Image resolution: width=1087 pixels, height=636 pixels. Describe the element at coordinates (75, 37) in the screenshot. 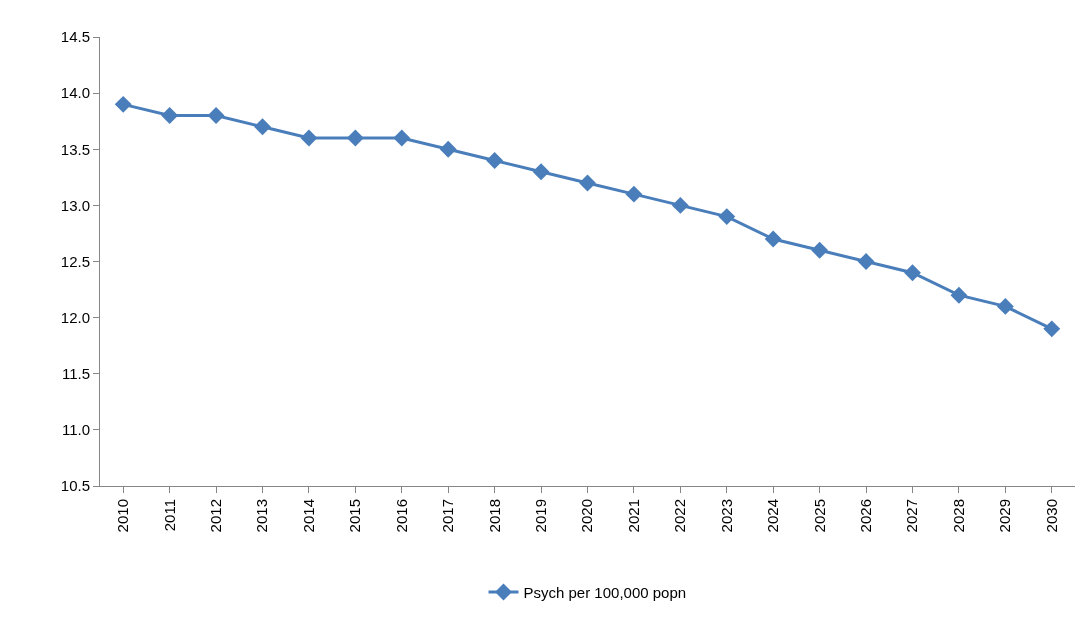

I see `y-tick-label: 14.5` at that location.